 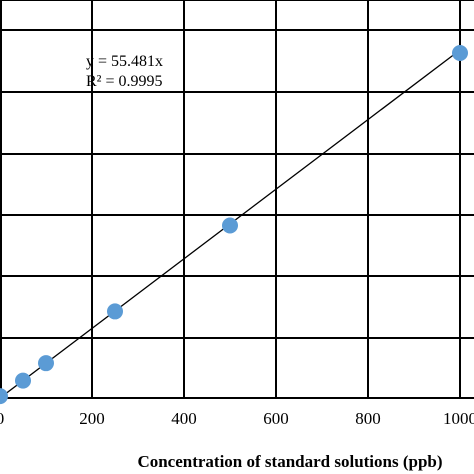 I want to click on x-tick-label: 800, so click(x=368, y=418).